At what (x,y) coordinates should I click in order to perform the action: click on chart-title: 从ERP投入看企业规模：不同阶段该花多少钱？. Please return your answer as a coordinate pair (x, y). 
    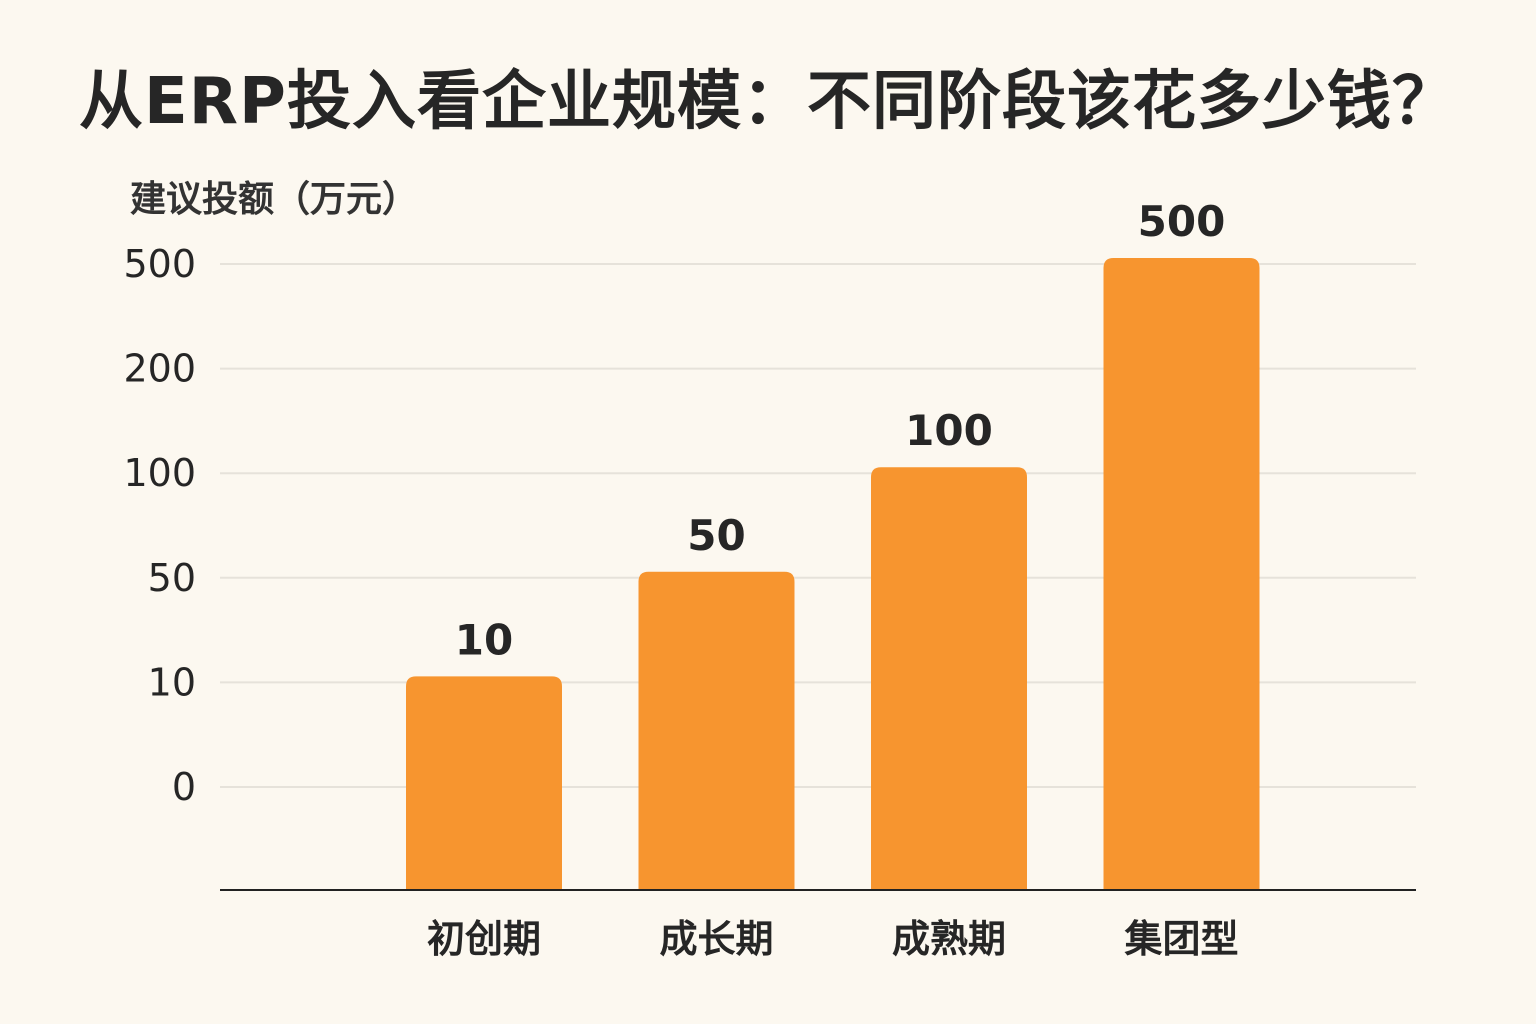
    Looking at the image, I should click on (768, 102).